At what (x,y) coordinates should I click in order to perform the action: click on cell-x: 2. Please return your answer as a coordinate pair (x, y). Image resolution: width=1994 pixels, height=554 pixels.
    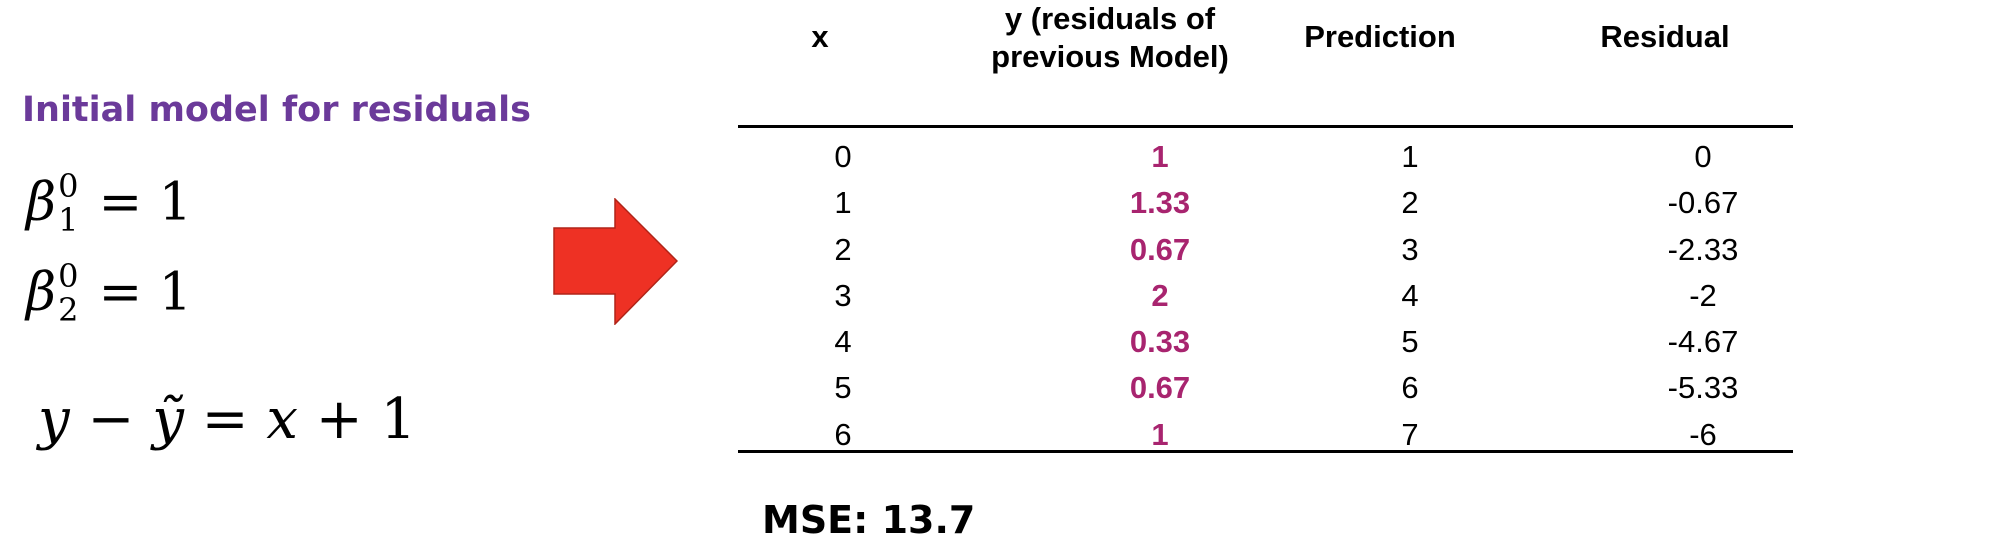
    Looking at the image, I should click on (843, 249).